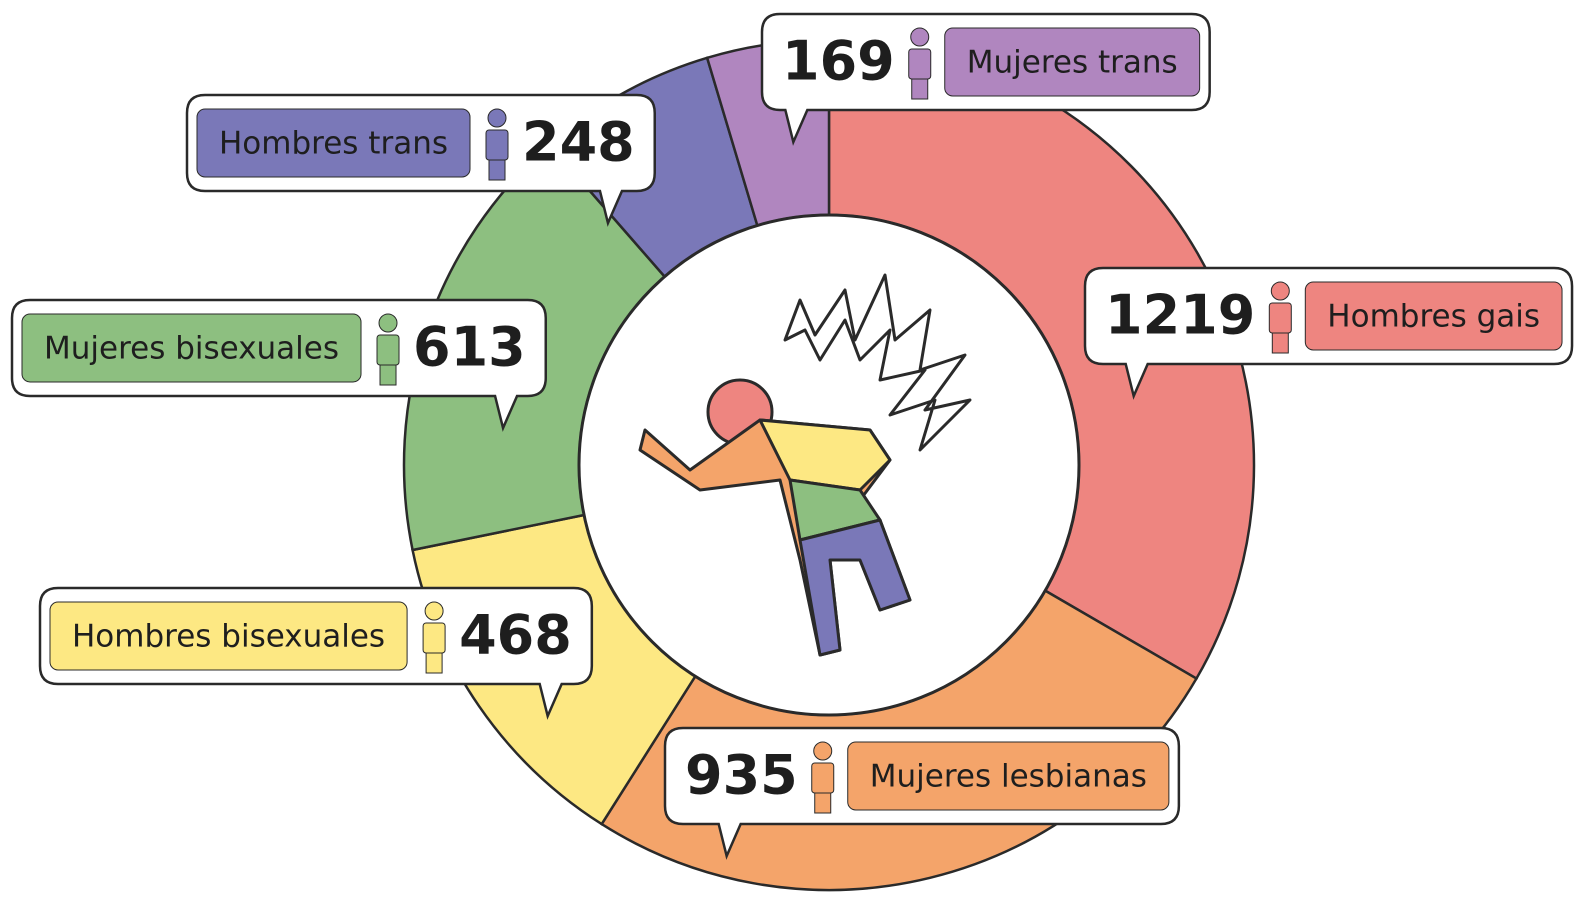 The image size is (1581, 897). Describe the element at coordinates (1180, 315) in the screenshot. I see `value-label: 1219` at that location.